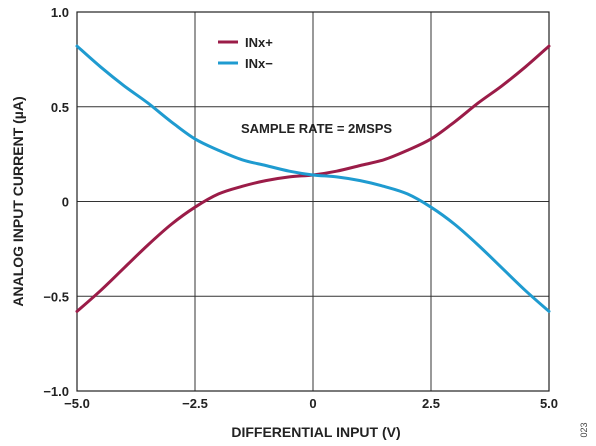 This screenshot has height=446, width=596. I want to click on x-axis-label: DIFFERENTIAL INPUT (V), so click(315, 432).